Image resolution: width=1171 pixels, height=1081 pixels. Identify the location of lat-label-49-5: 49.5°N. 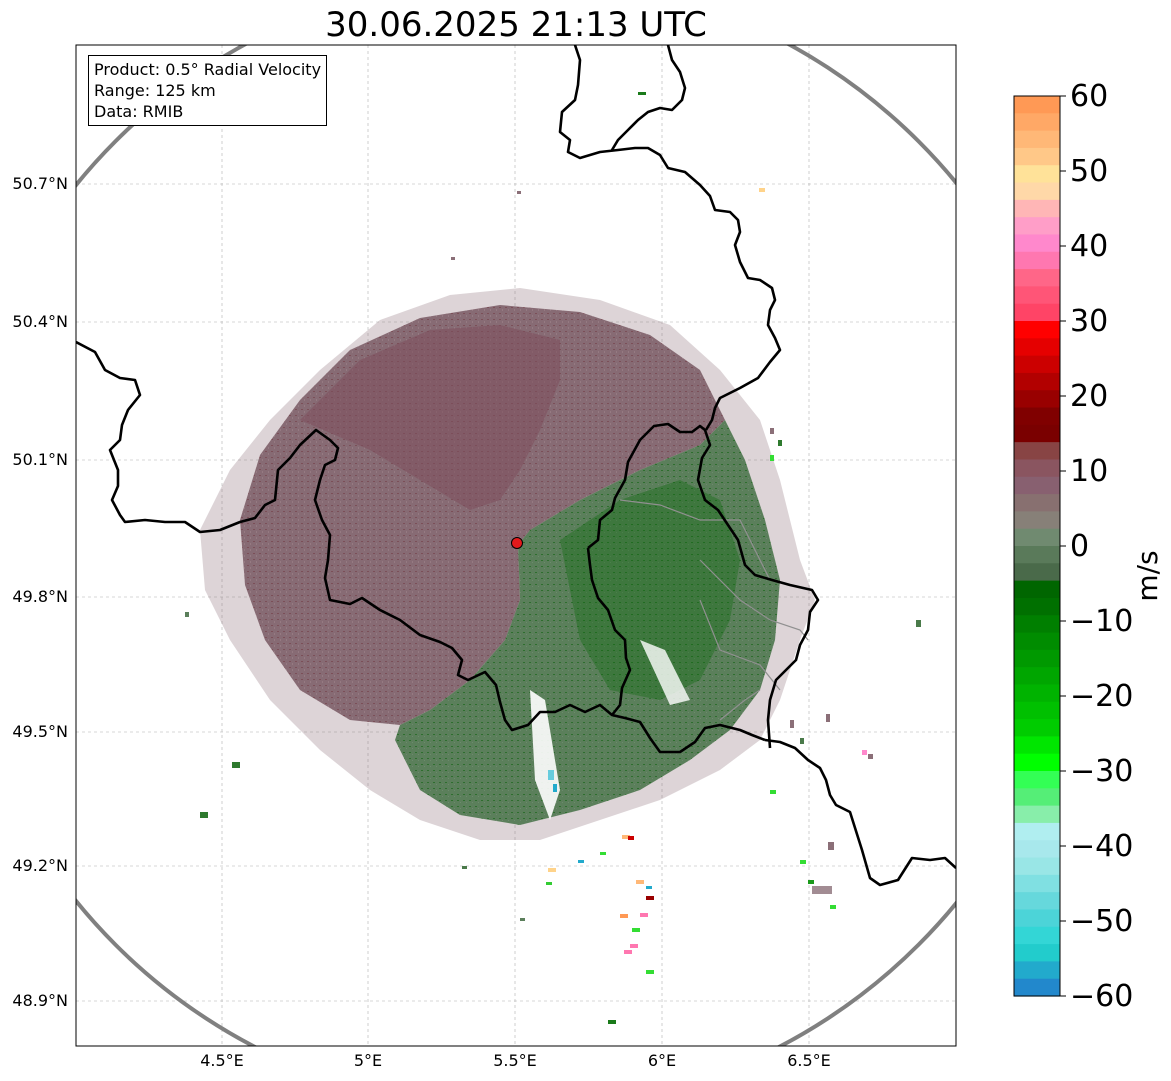
(40, 731).